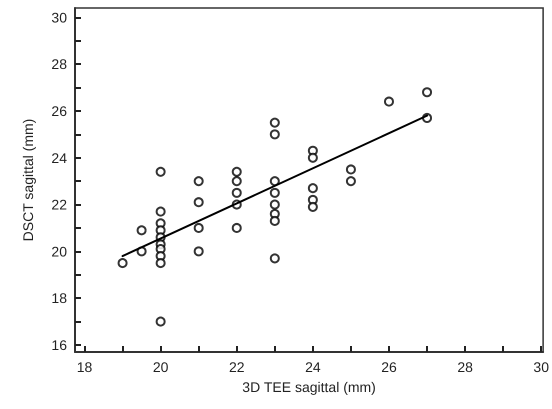 Image resolution: width=552 pixels, height=409 pixels. I want to click on x-tick-label: 22, so click(236, 367).